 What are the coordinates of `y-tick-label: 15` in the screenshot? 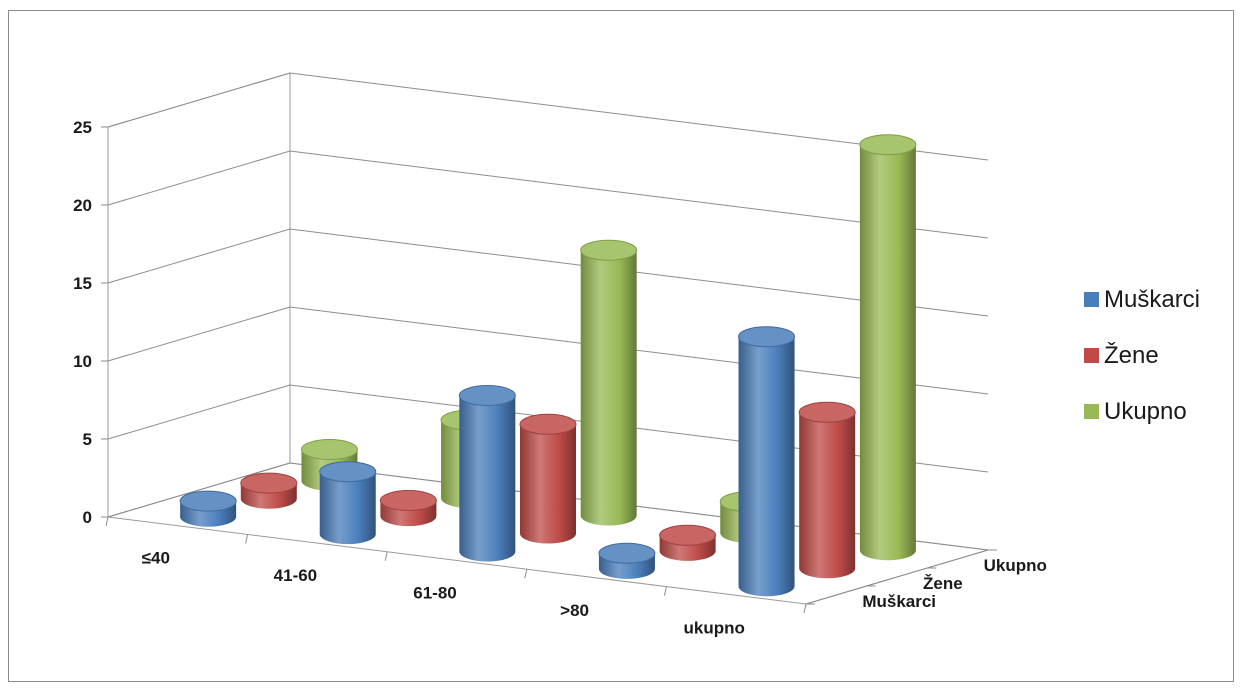 It's located at (82, 283).